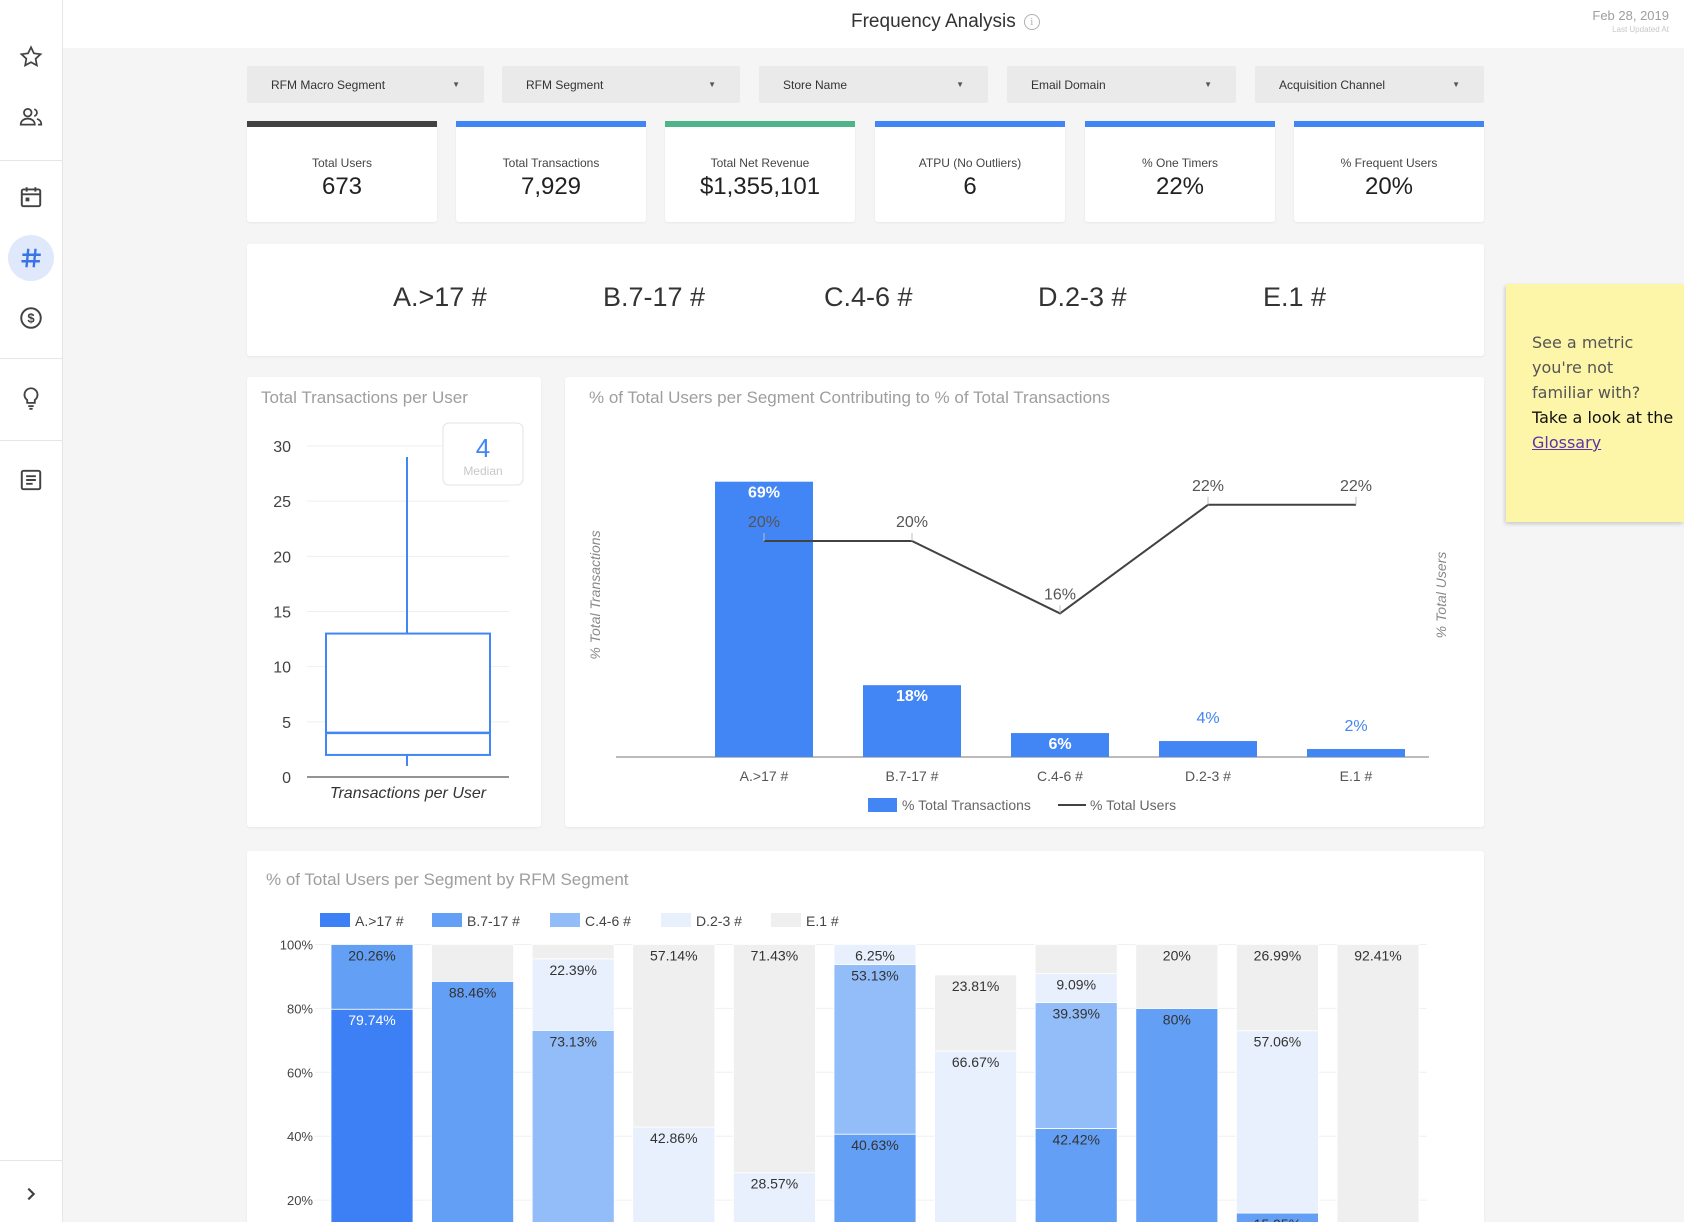 This screenshot has width=1684, height=1222. What do you see at coordinates (1060, 594) in the screenshot?
I see `line-value-label: 16%` at bounding box center [1060, 594].